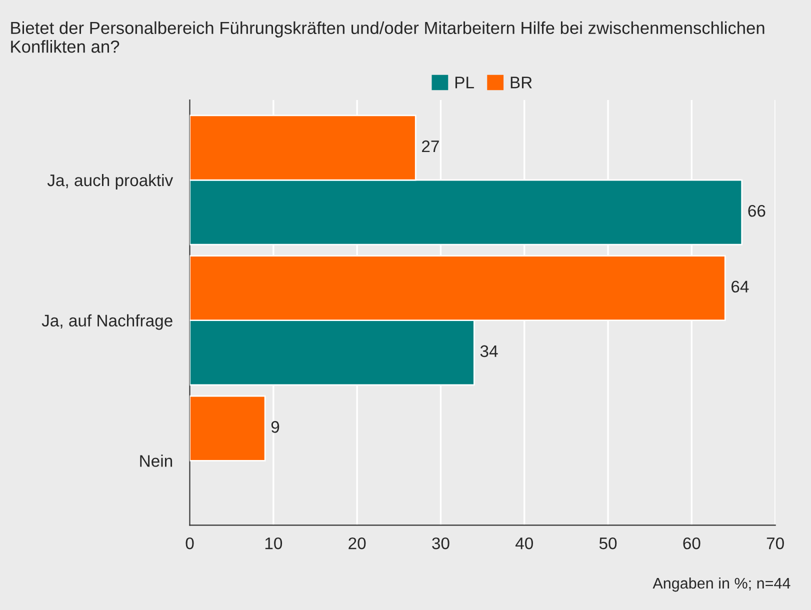  I want to click on data-label: 34, so click(489, 351).